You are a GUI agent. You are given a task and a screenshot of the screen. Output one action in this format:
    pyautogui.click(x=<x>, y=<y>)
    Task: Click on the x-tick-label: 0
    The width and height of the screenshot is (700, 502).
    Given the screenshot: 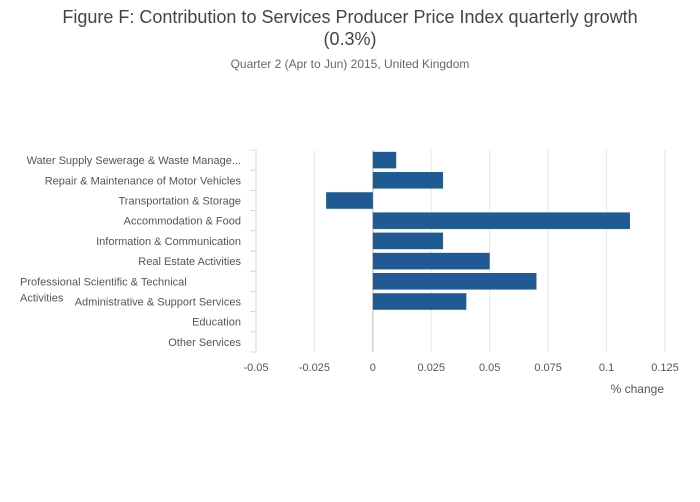 What is the action you would take?
    pyautogui.click(x=373, y=368)
    